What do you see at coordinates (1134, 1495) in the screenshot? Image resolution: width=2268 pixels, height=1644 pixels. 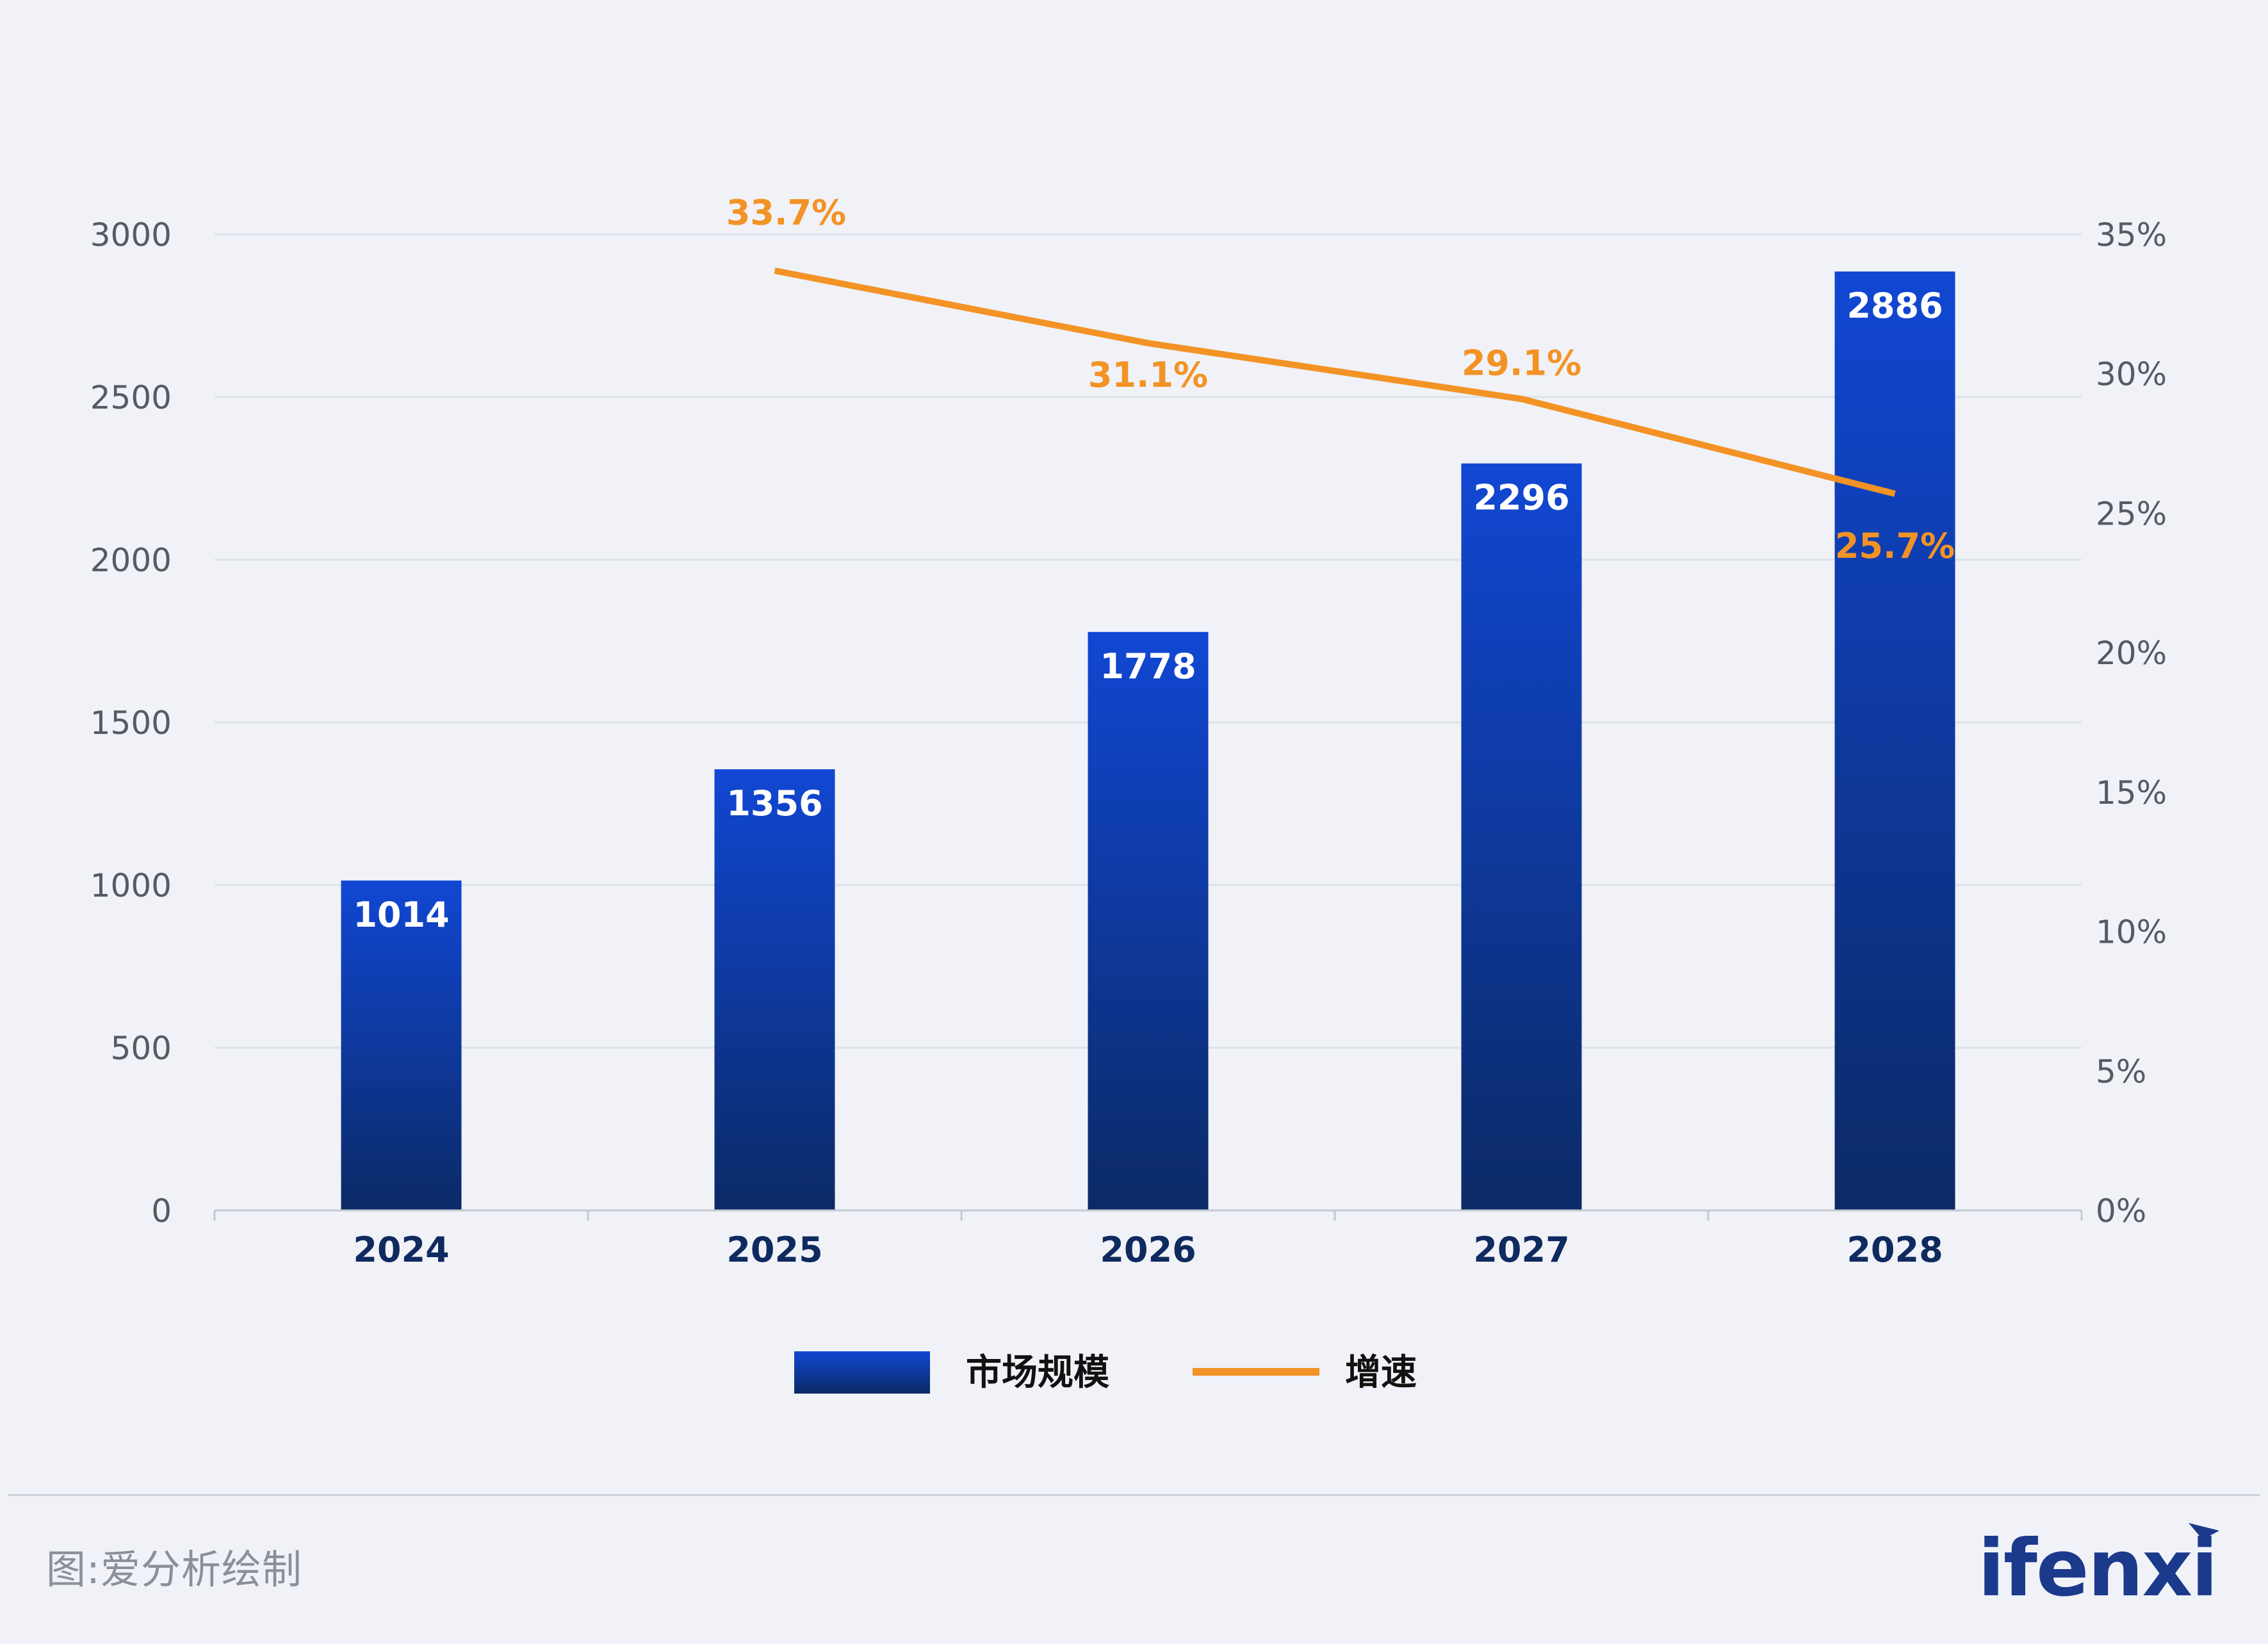 I see `footer-divider` at bounding box center [1134, 1495].